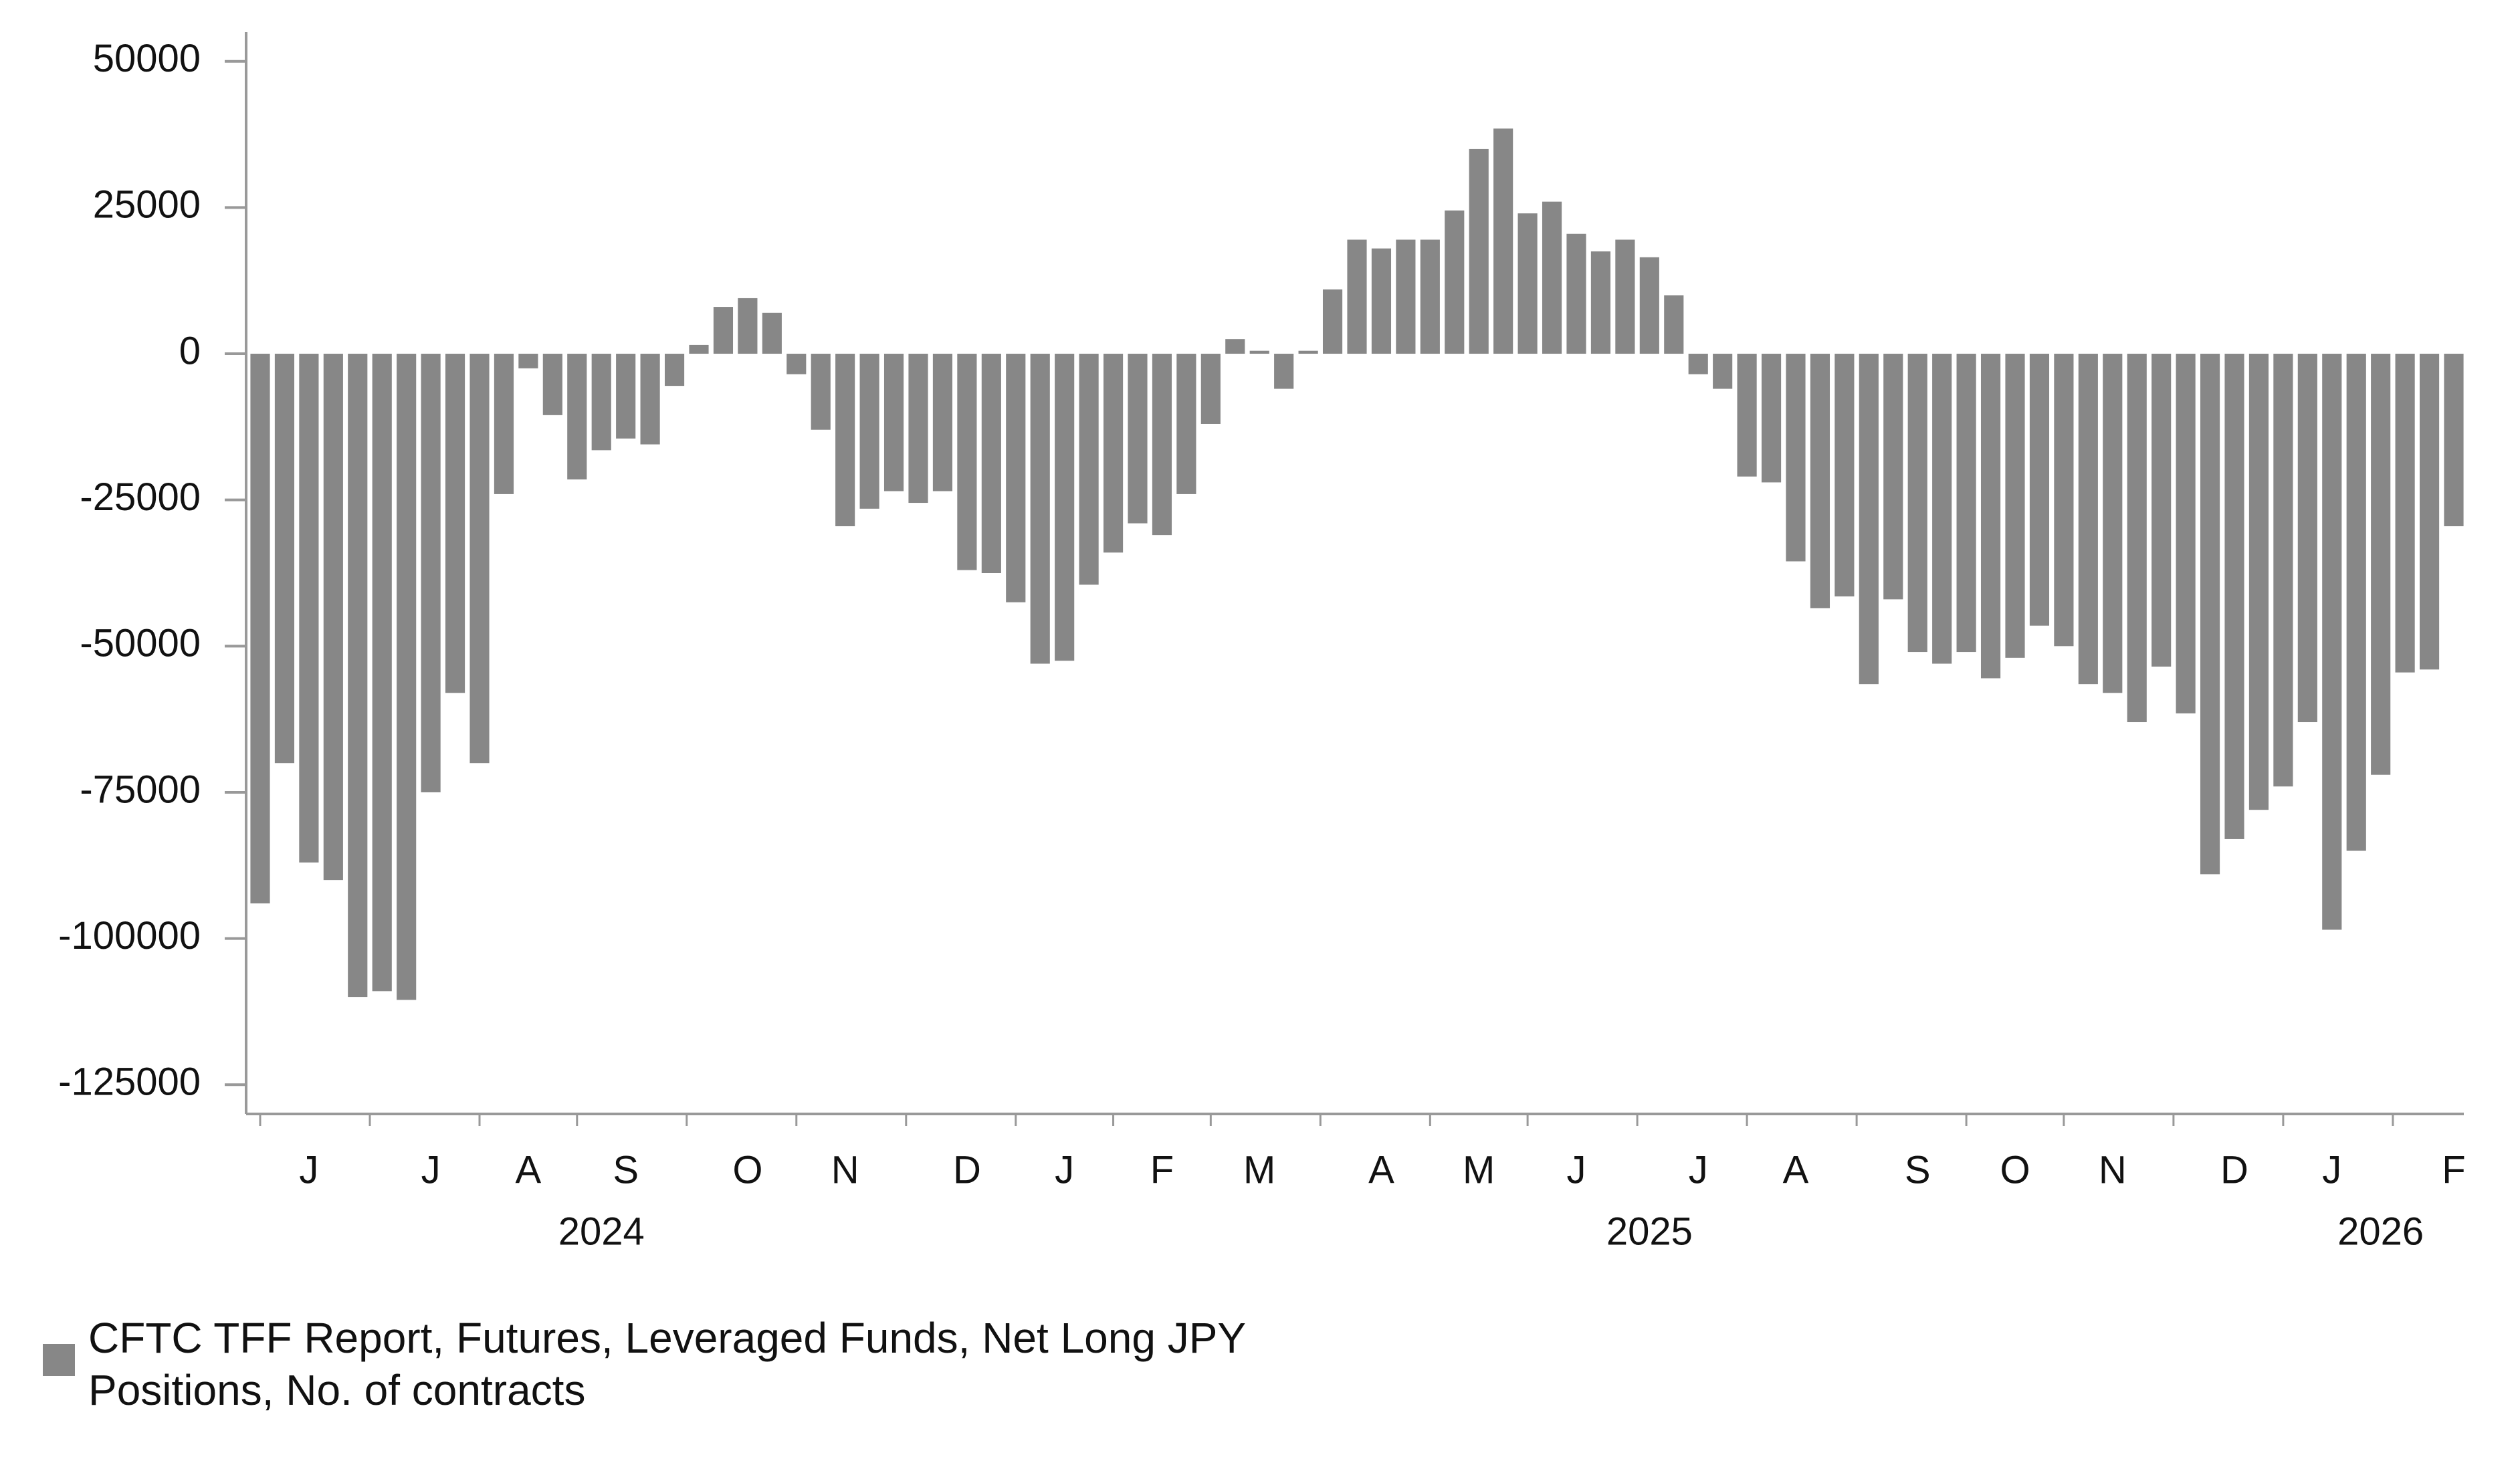 This screenshot has height=1471, width=2520. Describe the element at coordinates (59, 1360) in the screenshot. I see `legend-swatch` at that location.